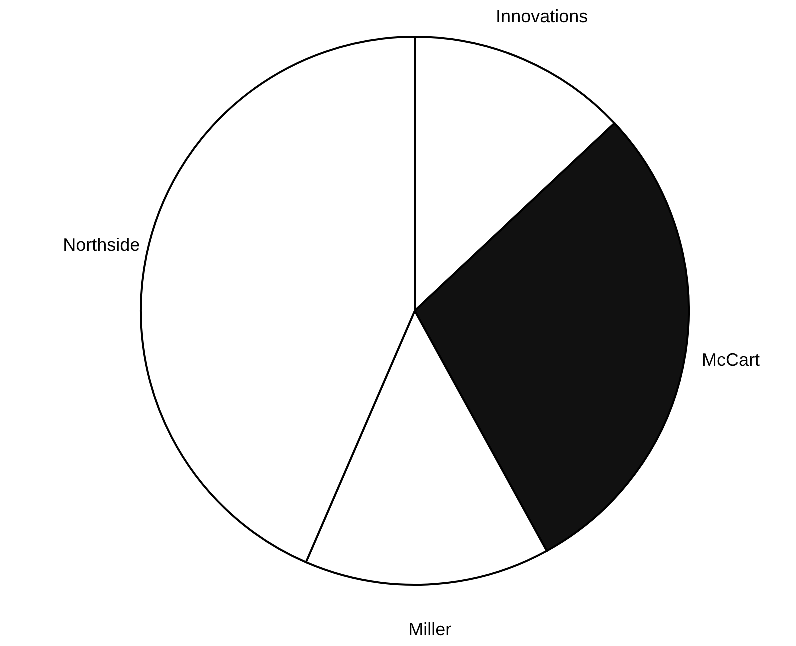 This screenshot has height=646, width=796. Describe the element at coordinates (101, 245) in the screenshot. I see `slice-label: Northside` at that location.